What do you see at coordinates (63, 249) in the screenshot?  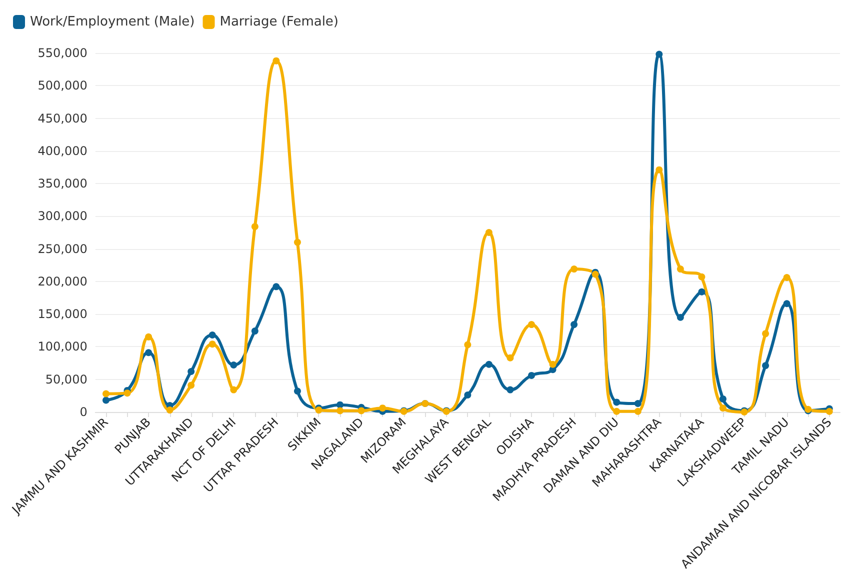 I see `y-tick-label: 250,000` at bounding box center [63, 249].